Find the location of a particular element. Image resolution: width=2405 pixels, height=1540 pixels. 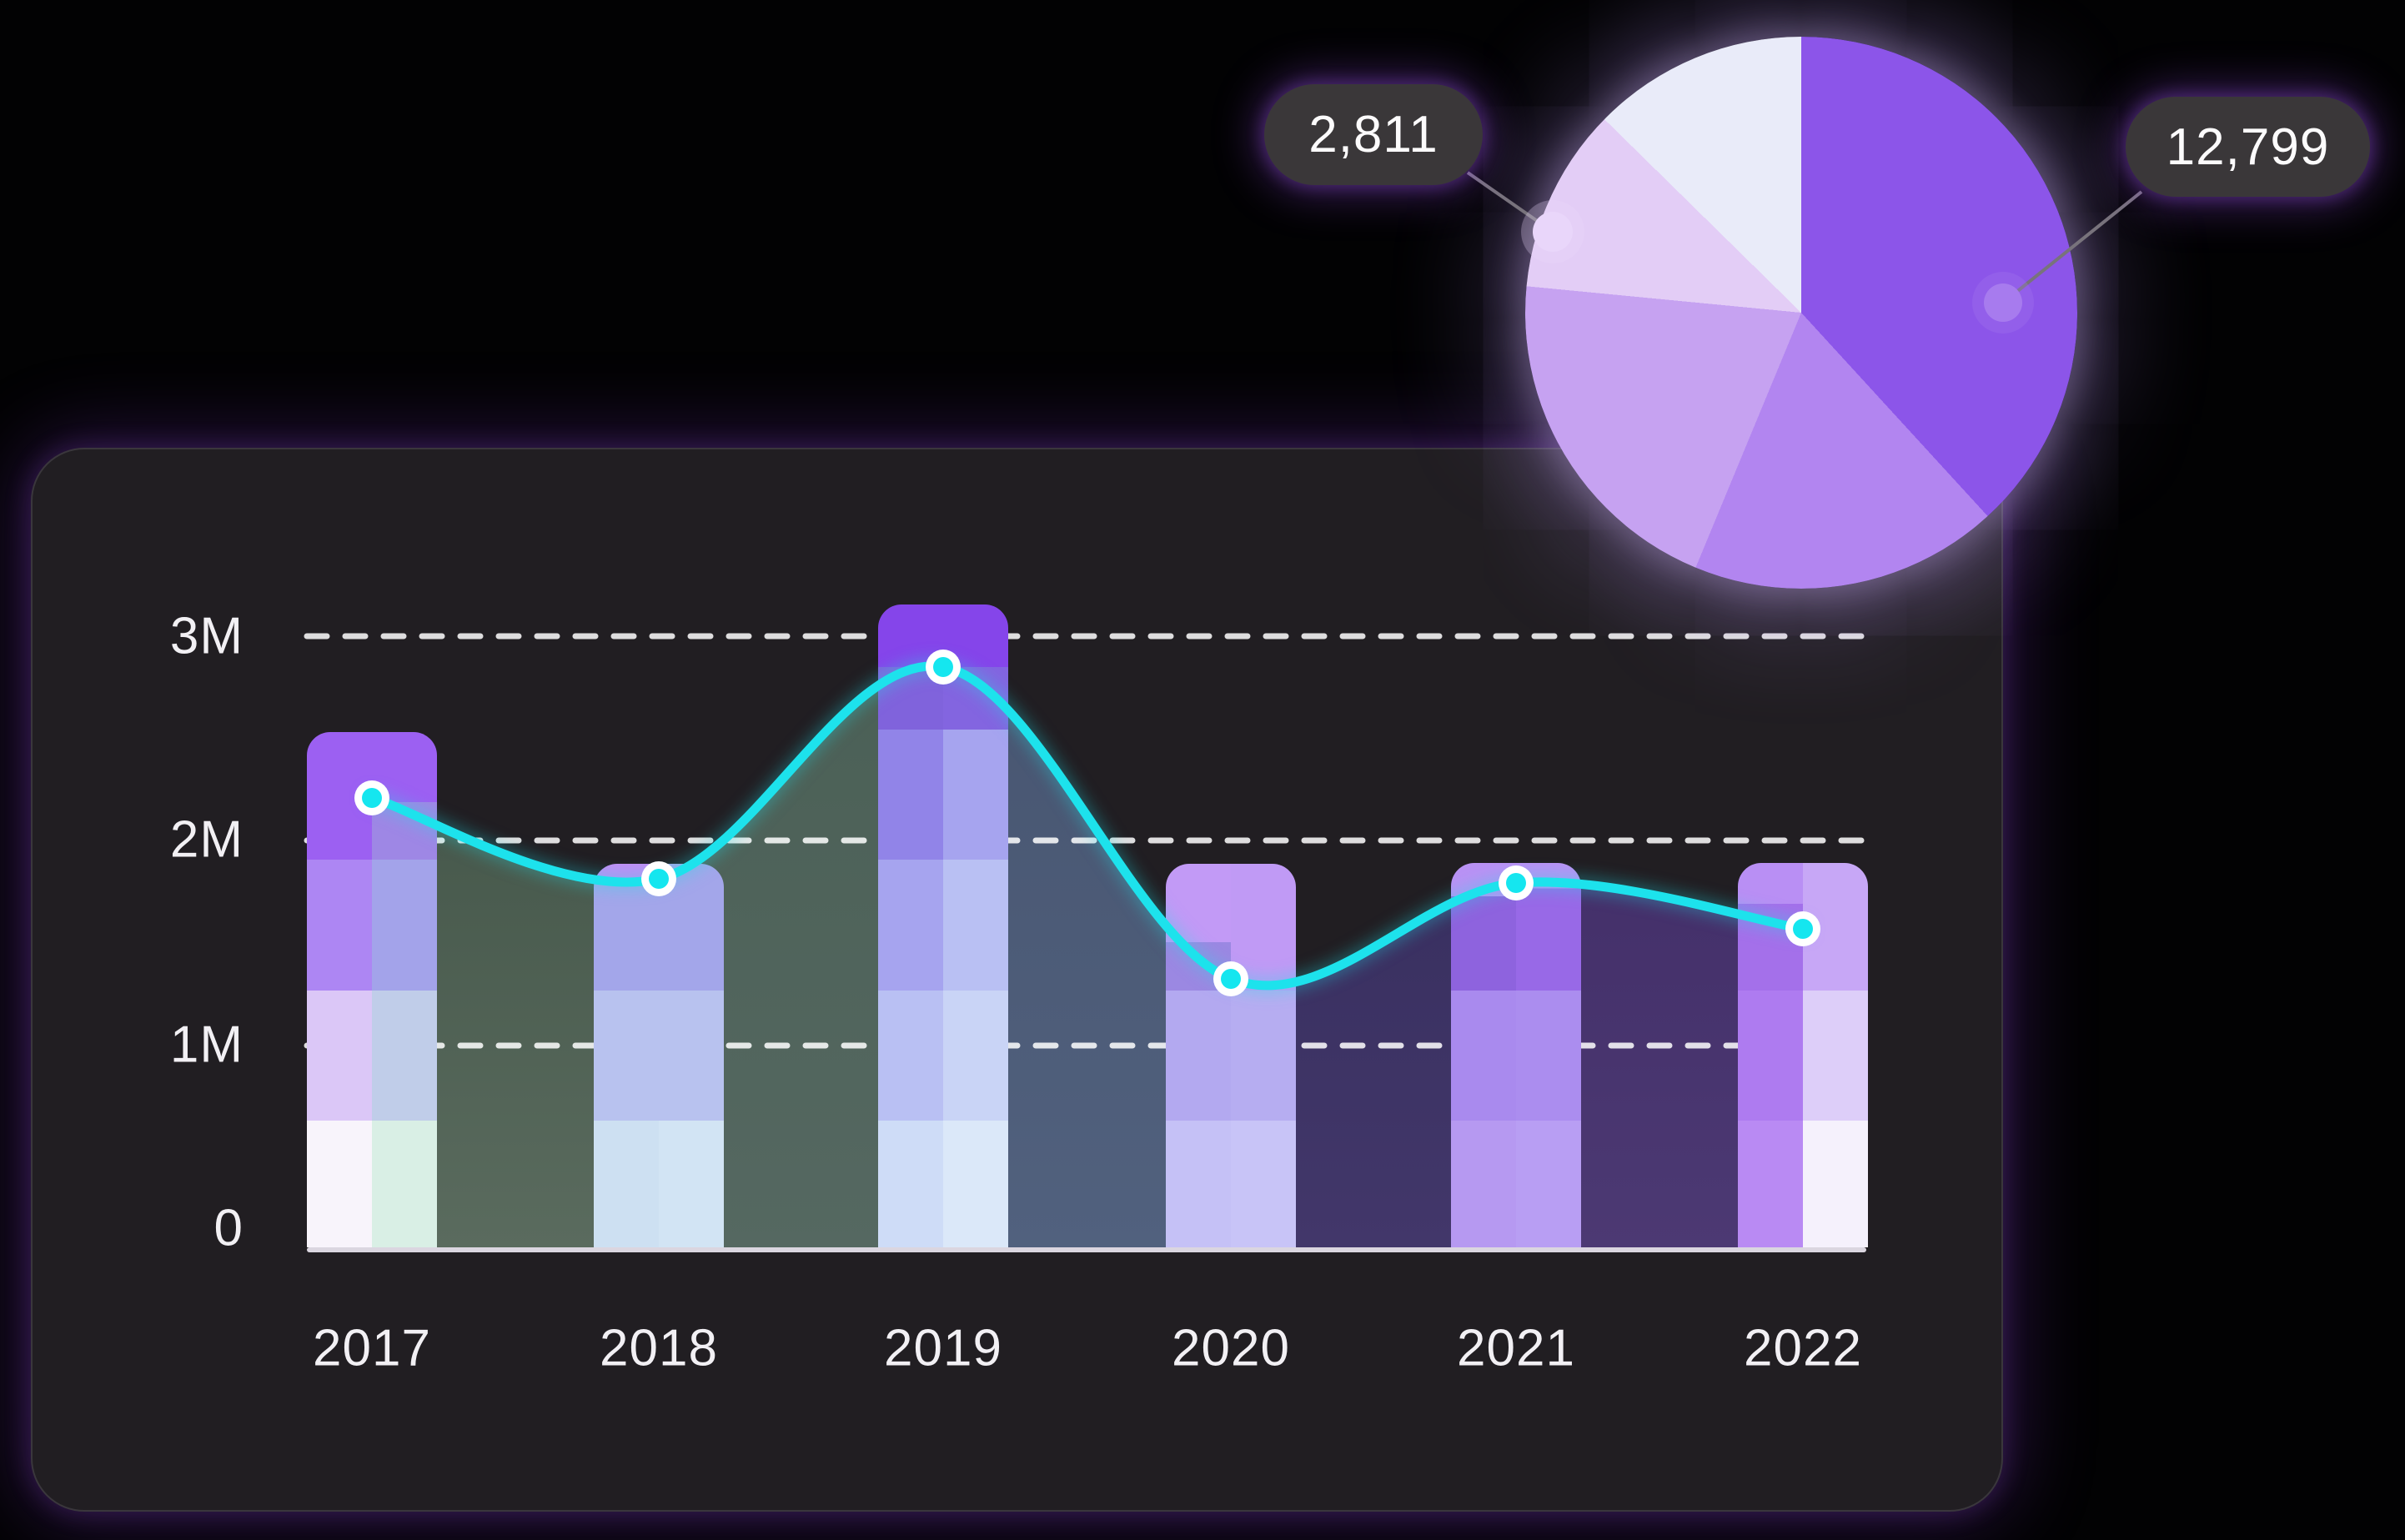

bar-2019-right-half is located at coordinates (975, 925).